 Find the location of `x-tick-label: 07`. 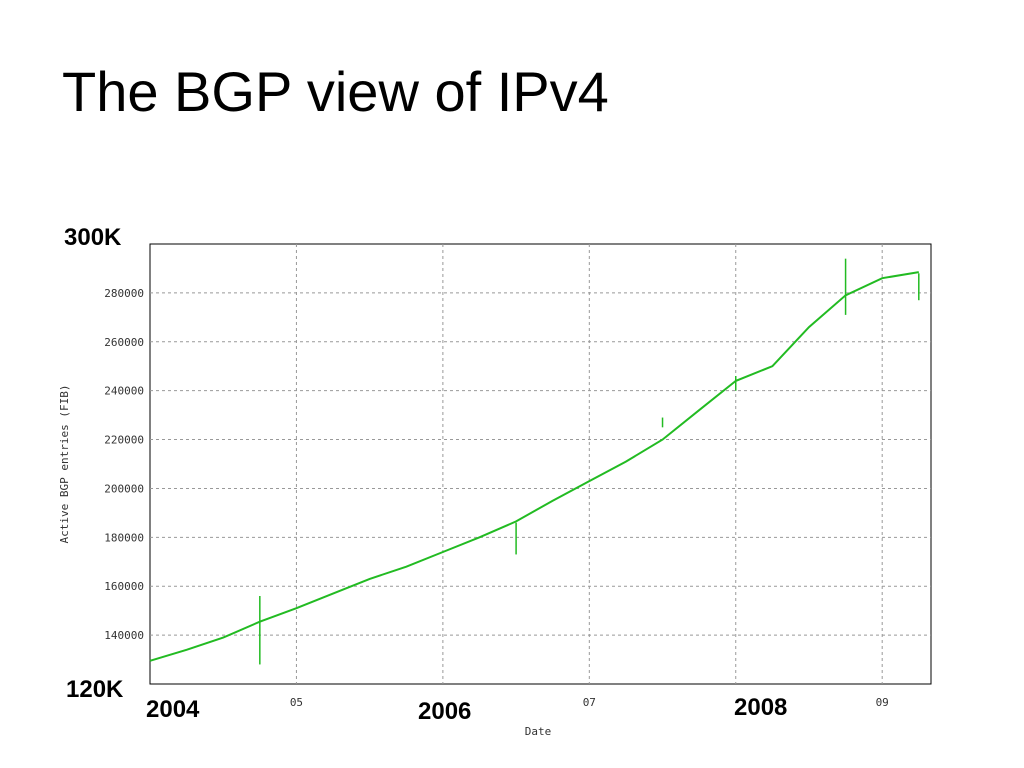

x-tick-label: 07 is located at coordinates (589, 702).